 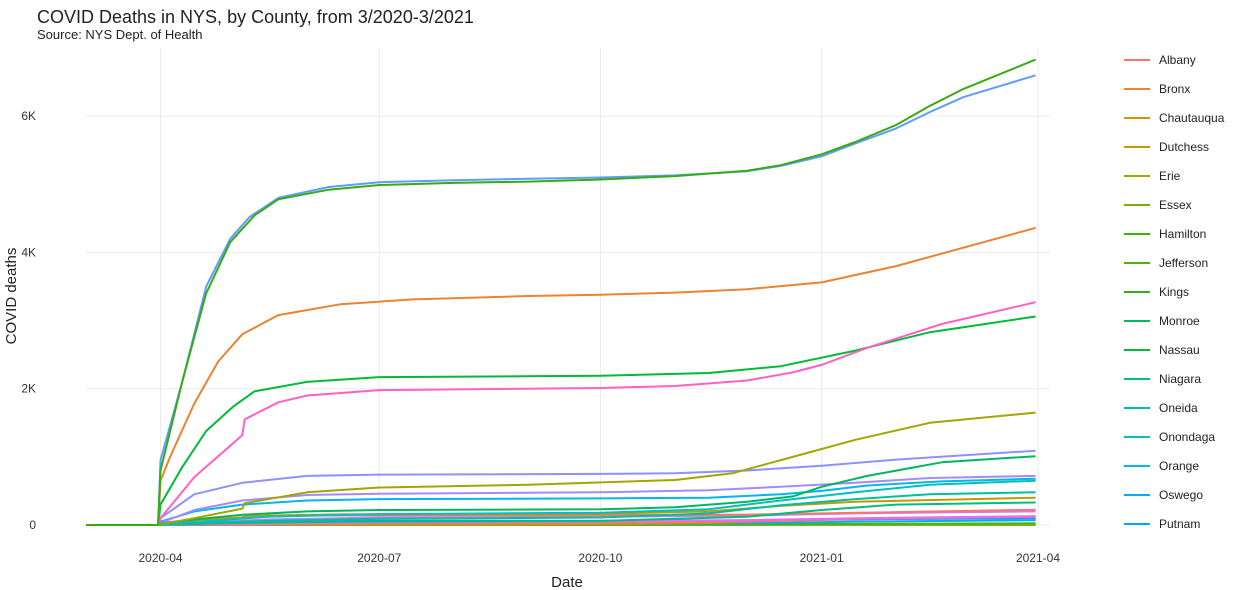 I want to click on legend-item-erie: Erie, so click(x=1152, y=176).